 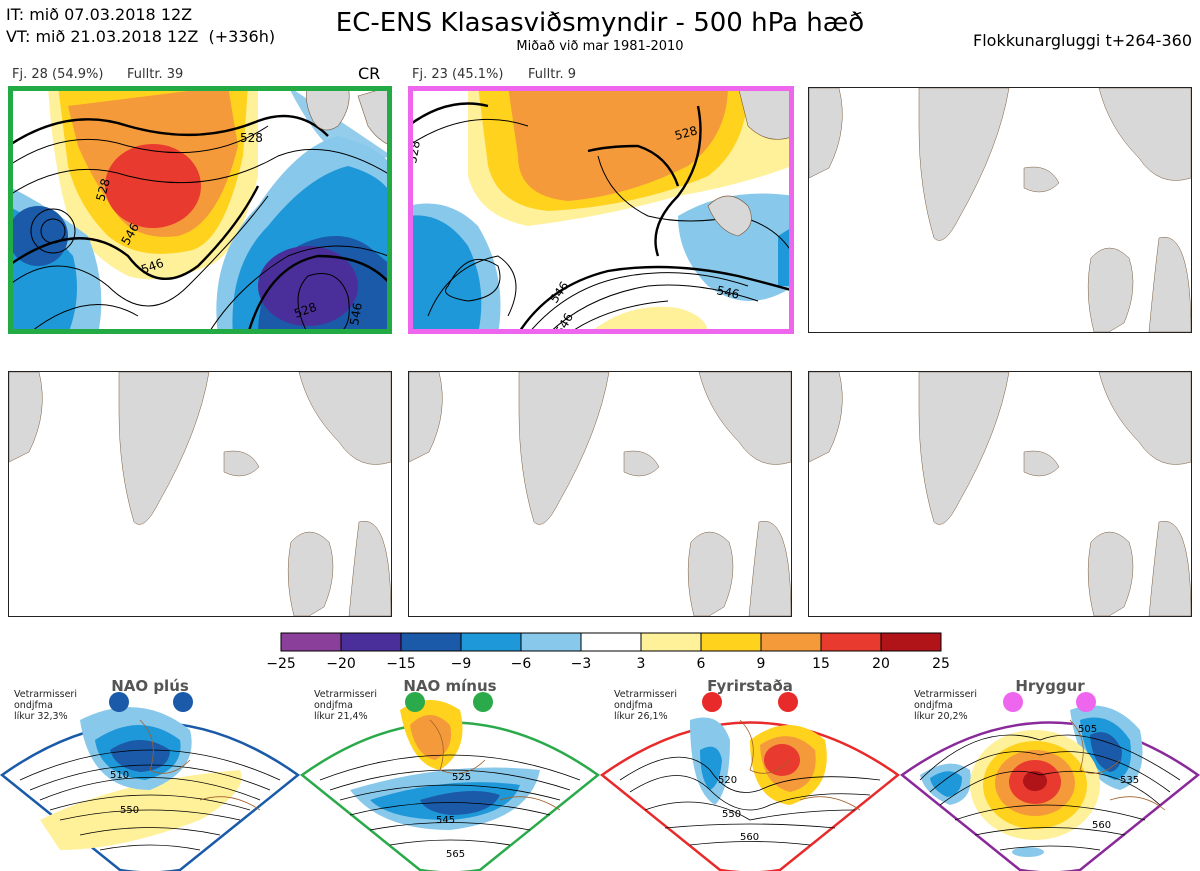 What do you see at coordinates (750, 686) in the screenshot?
I see `regime-name: Fyrirstaða` at bounding box center [750, 686].